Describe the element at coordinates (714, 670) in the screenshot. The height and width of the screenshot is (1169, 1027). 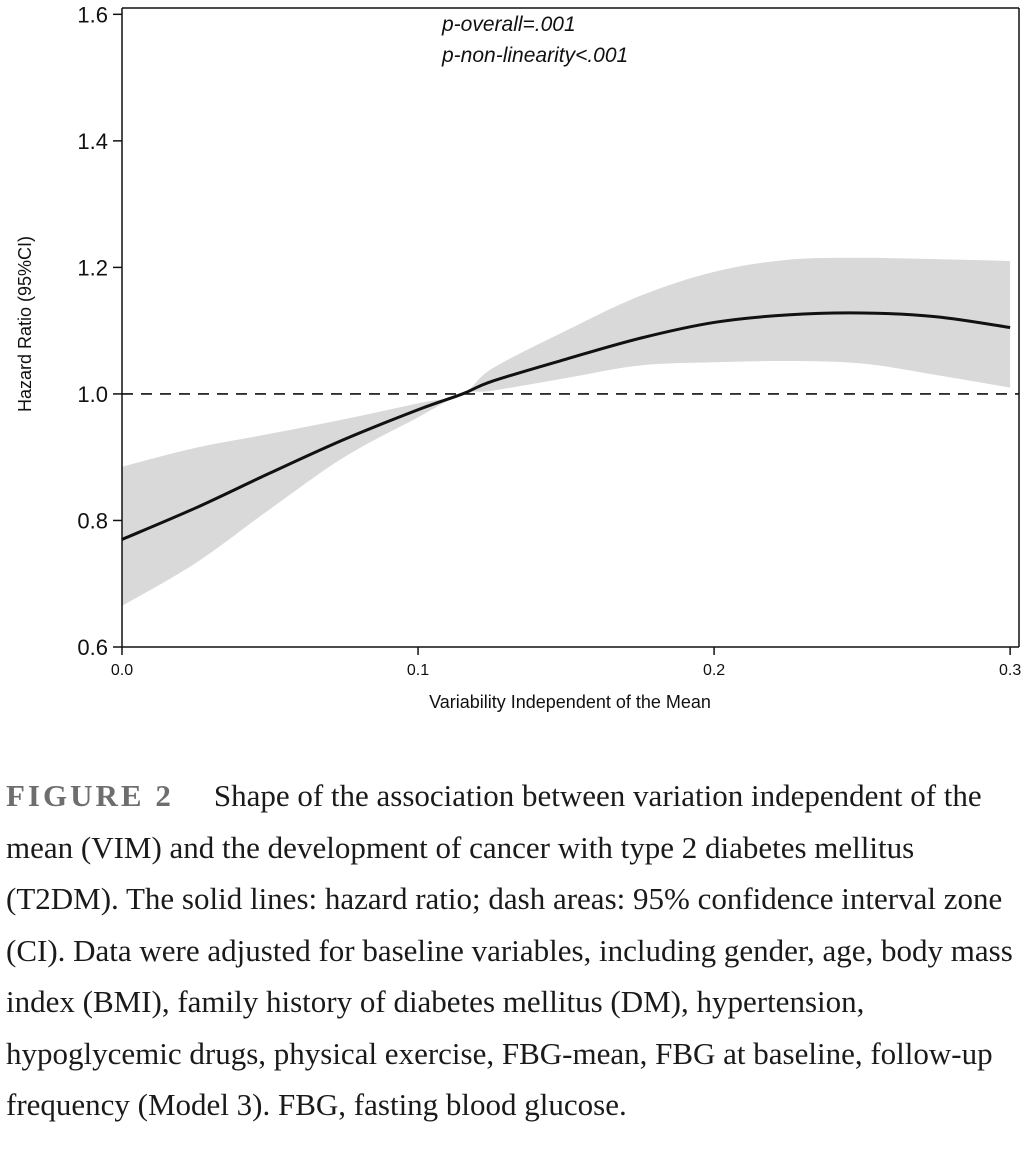
I see `x-tick-label: 0.2` at that location.